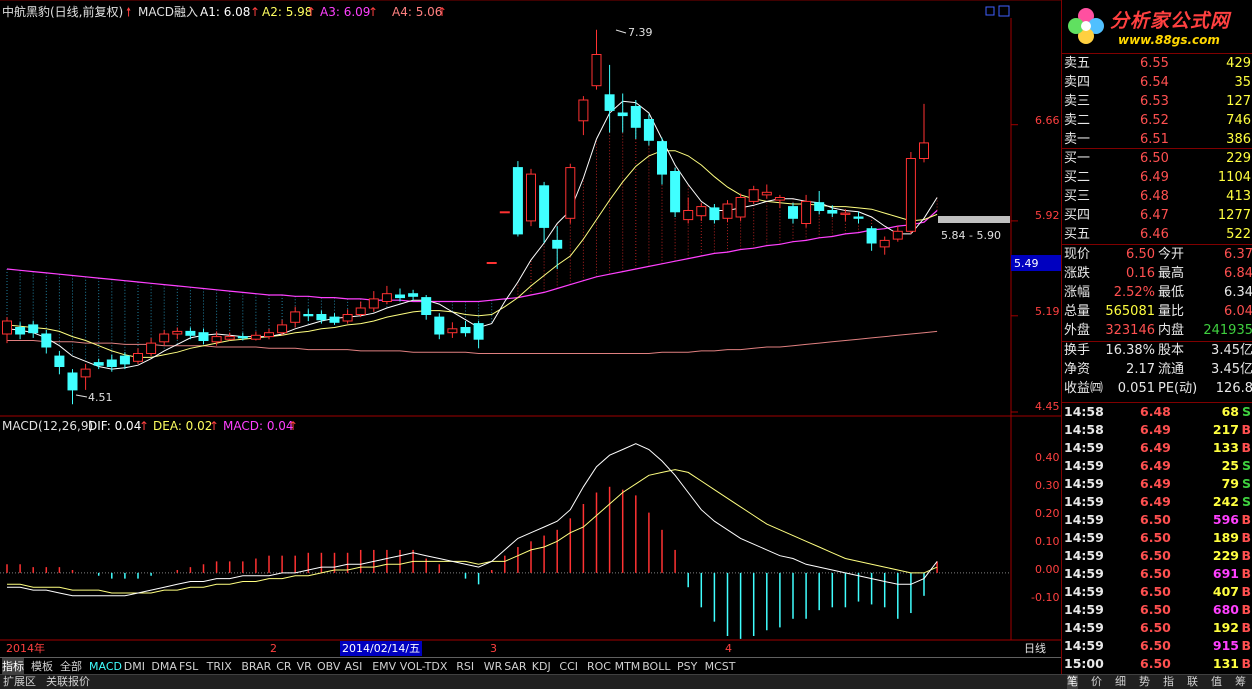  I want to click on period-label: 日线, so click(1035, 648).